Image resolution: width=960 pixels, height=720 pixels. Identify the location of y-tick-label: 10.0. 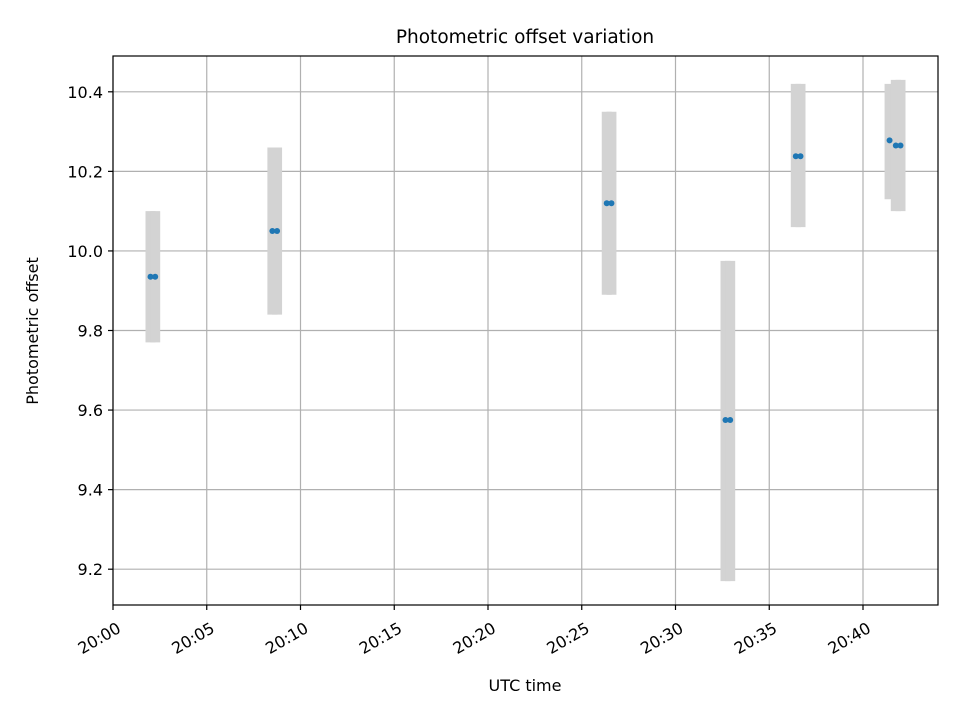
(85, 251).